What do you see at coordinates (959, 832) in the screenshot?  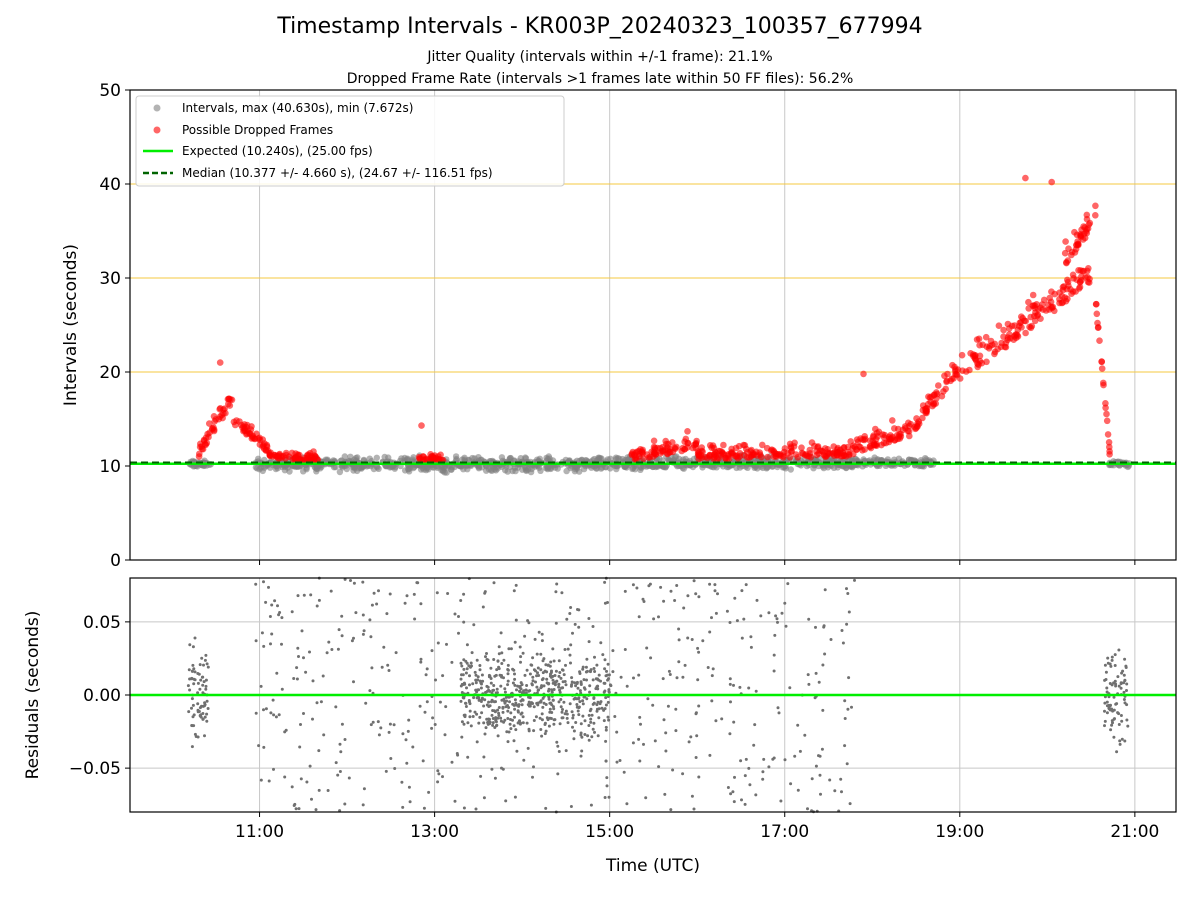 I see `x-tick-label: 19:00` at bounding box center [959, 832].